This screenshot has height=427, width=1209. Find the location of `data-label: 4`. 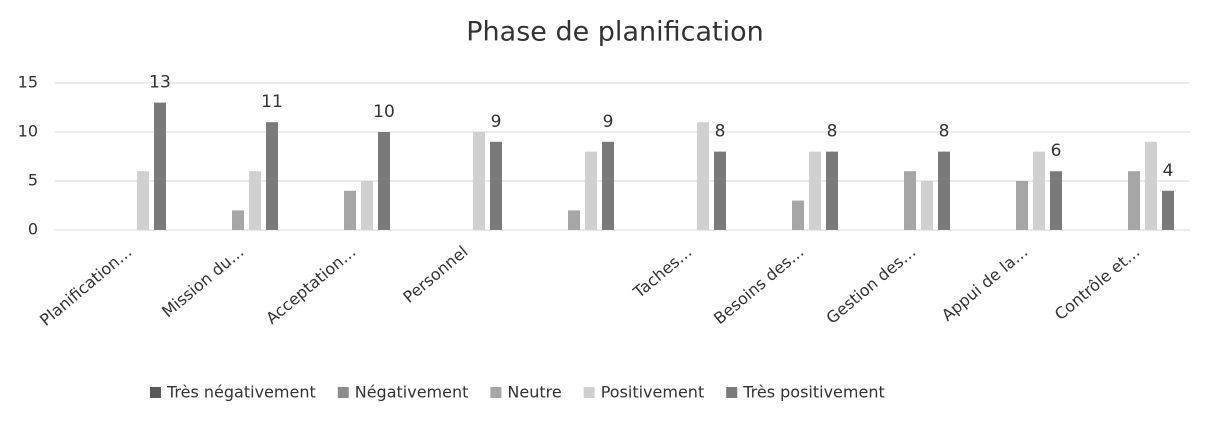

data-label: 4 is located at coordinates (1168, 171).